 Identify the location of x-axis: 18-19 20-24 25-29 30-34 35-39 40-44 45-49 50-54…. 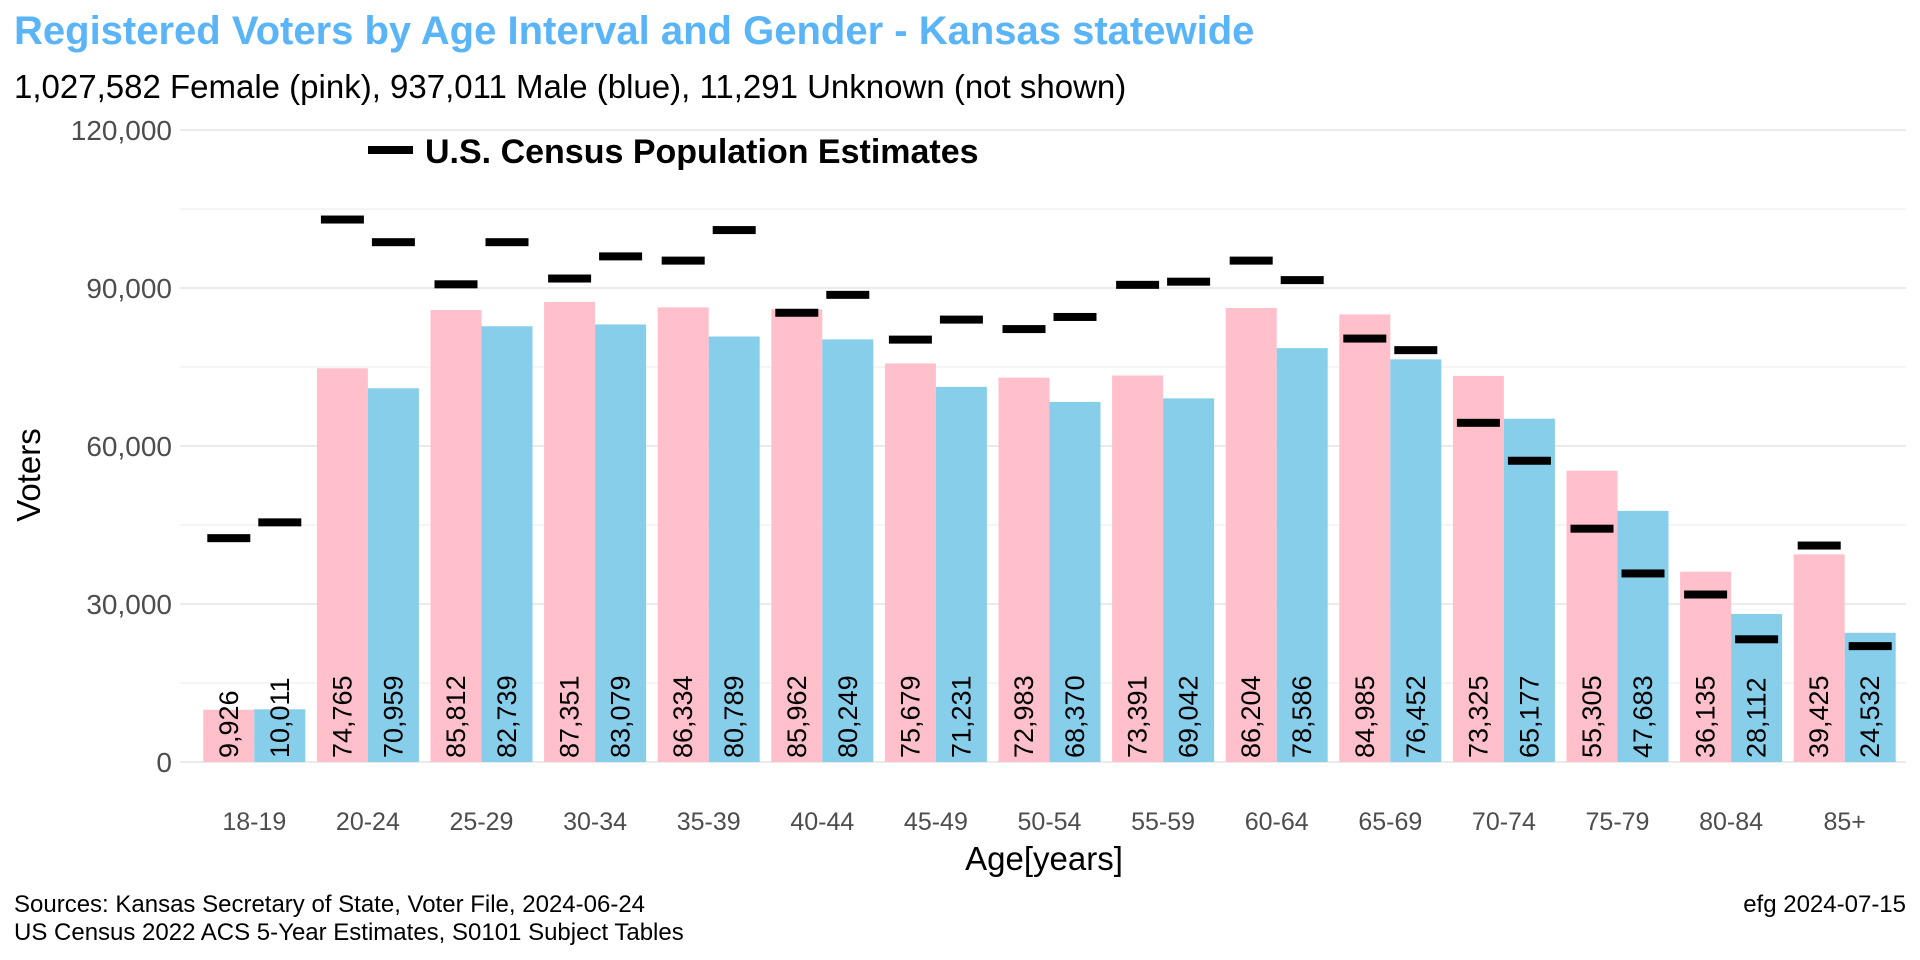
(1044, 822).